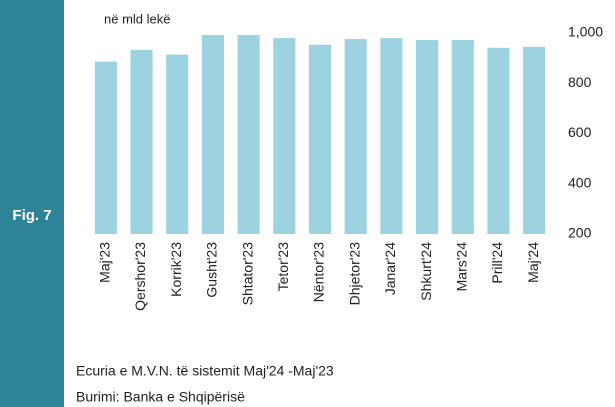  What do you see at coordinates (160, 397) in the screenshot?
I see `source: Burimi: Banka e Shqipërisë` at bounding box center [160, 397].